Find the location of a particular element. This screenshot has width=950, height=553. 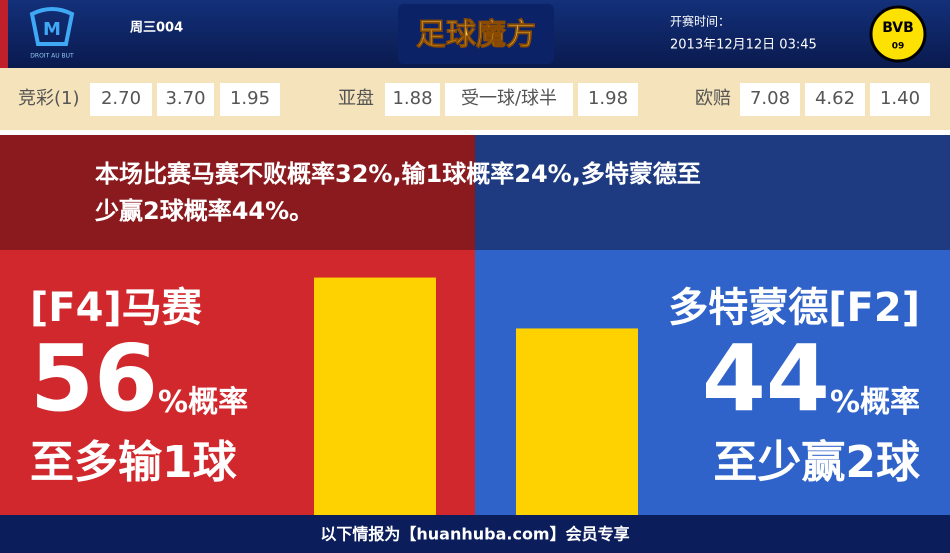

away-name: 多特蒙德[F2] is located at coordinates (794, 308).